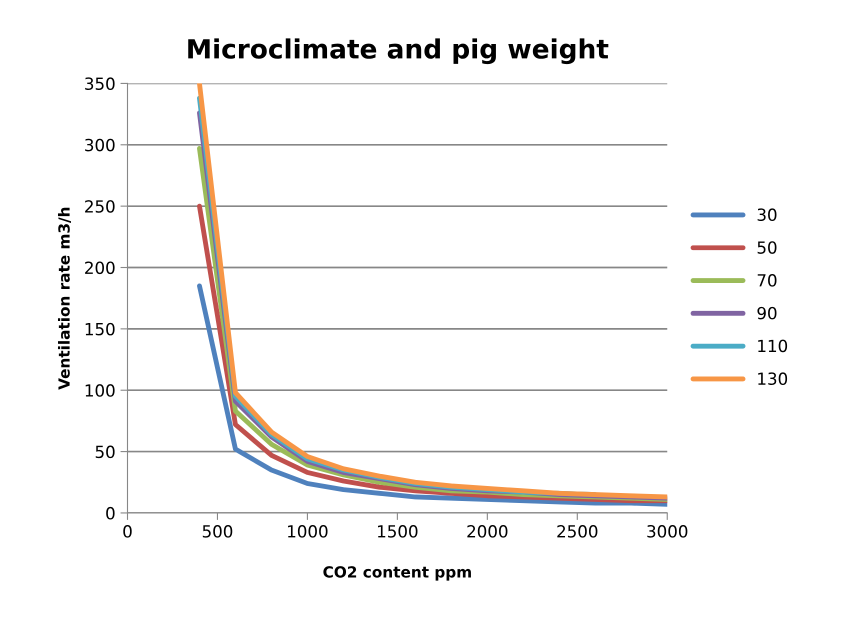 Image resolution: width=850 pixels, height=618 pixels. Describe the element at coordinates (398, 51) in the screenshot. I see `chart-title: Microclimate and pig weight` at that location.